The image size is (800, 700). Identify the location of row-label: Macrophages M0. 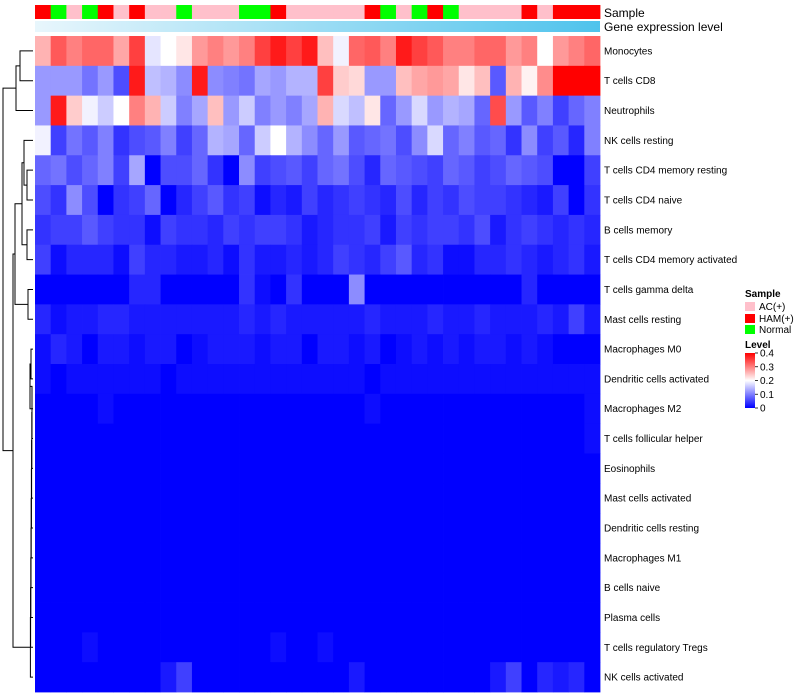
(643, 350).